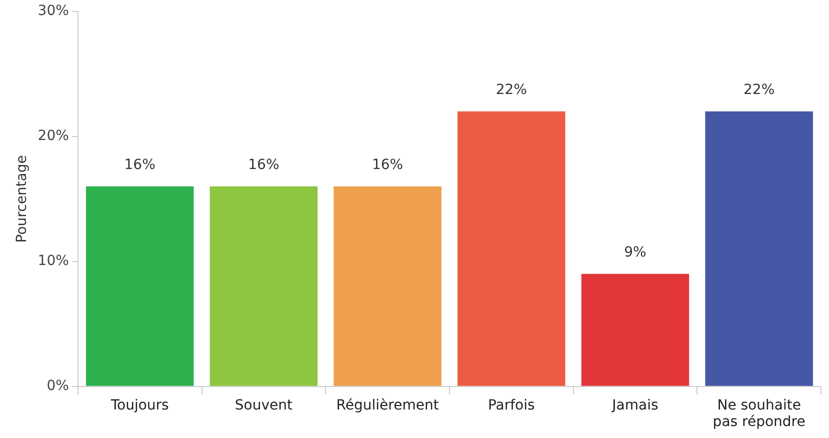 The image size is (829, 438). Describe the element at coordinates (388, 405) in the screenshot. I see `x-tick-label: Régulièrement` at that location.